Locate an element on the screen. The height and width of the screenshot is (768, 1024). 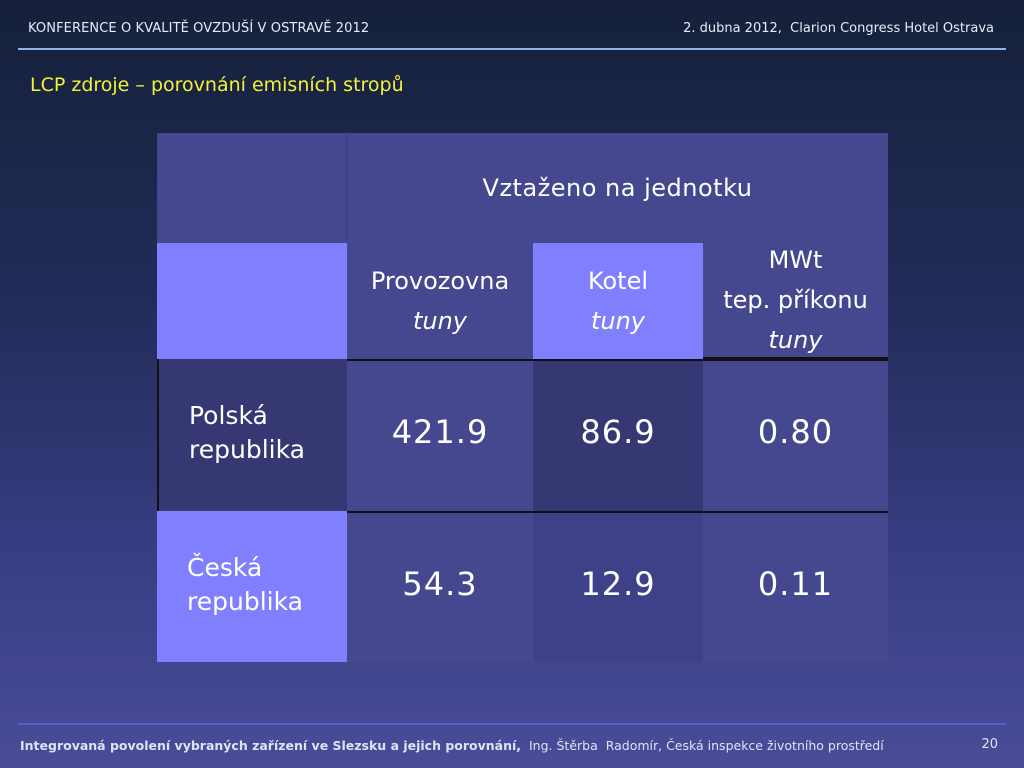
table-cell: 0.80 is located at coordinates (795, 435).